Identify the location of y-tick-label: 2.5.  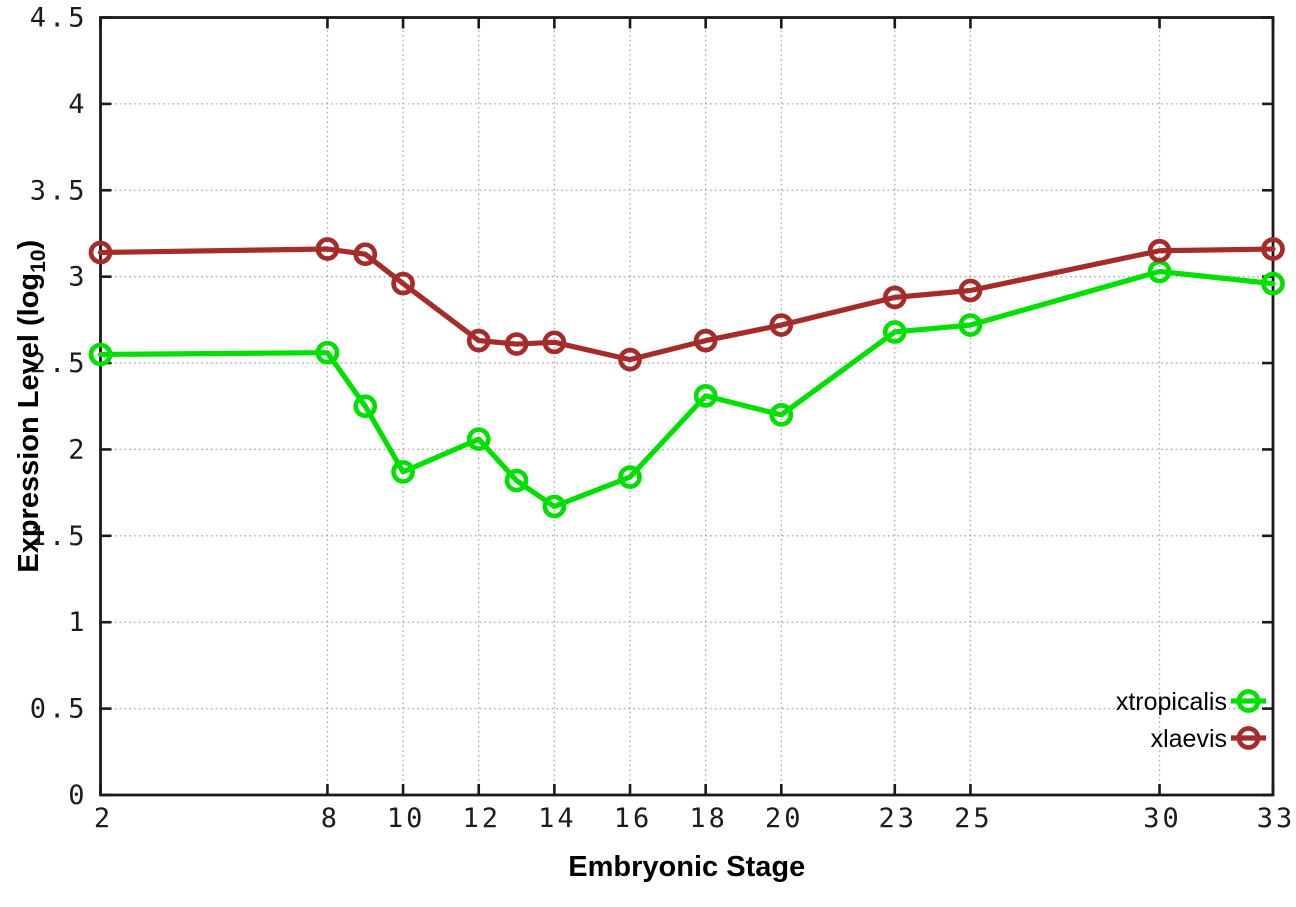
(59, 363).